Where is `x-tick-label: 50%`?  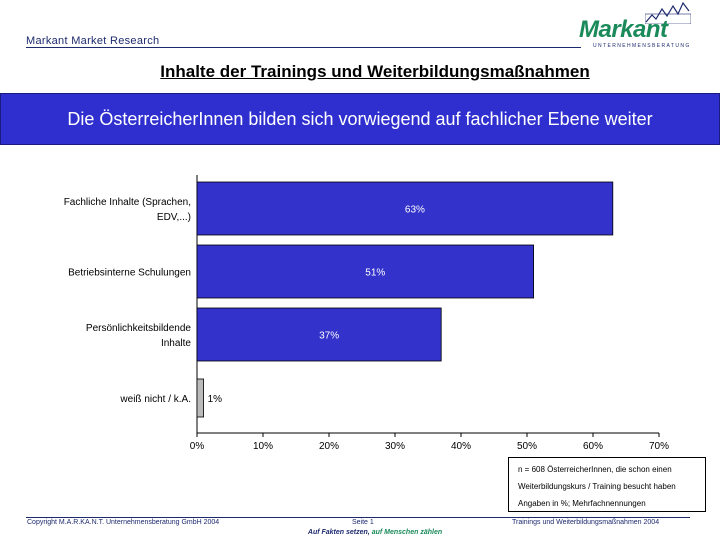
x-tick-label: 50% is located at coordinates (527, 446).